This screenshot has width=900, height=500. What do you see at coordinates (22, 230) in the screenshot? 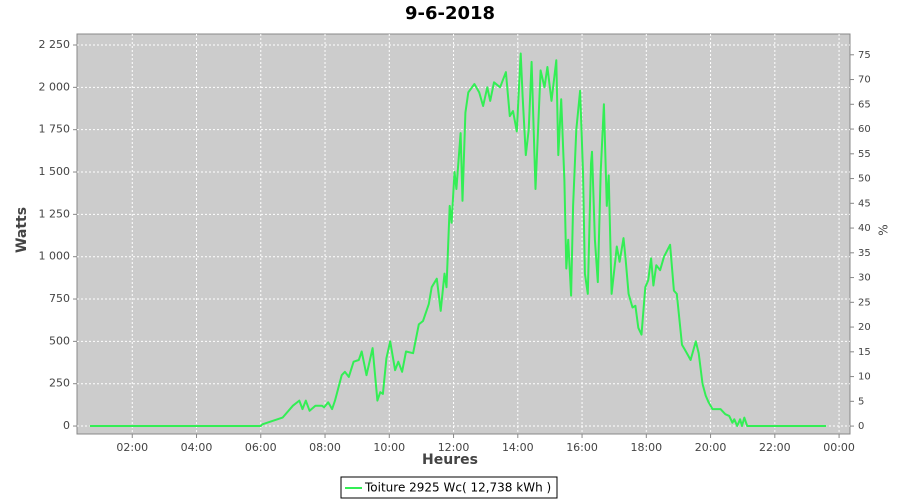
I see `y-axis-label: Watts` at bounding box center [22, 230].